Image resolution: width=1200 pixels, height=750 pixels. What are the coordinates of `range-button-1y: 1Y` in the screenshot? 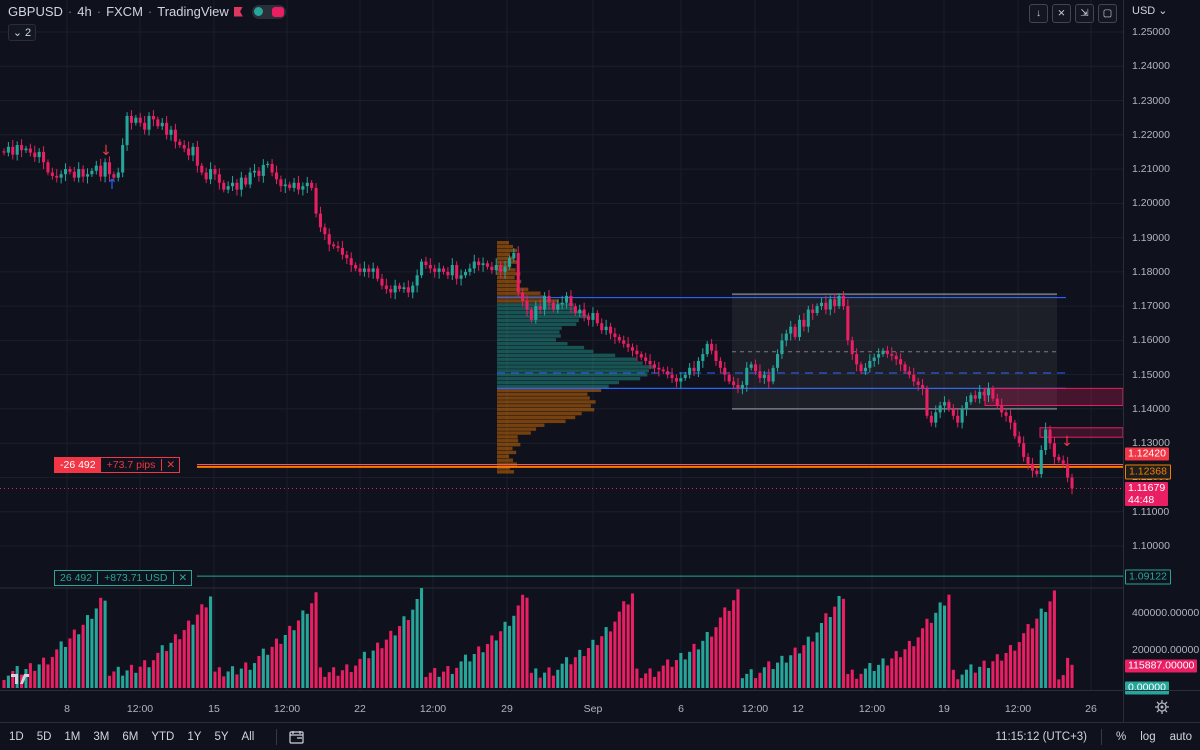 It's located at (194, 736).